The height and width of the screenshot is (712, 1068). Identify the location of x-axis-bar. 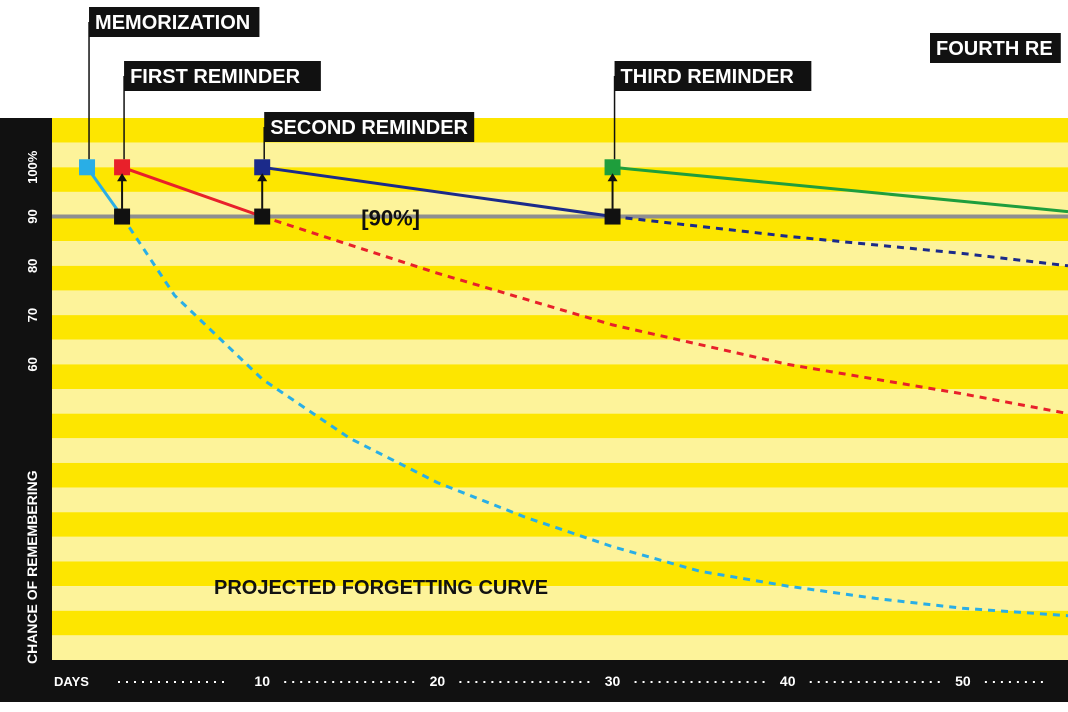
(534, 681).